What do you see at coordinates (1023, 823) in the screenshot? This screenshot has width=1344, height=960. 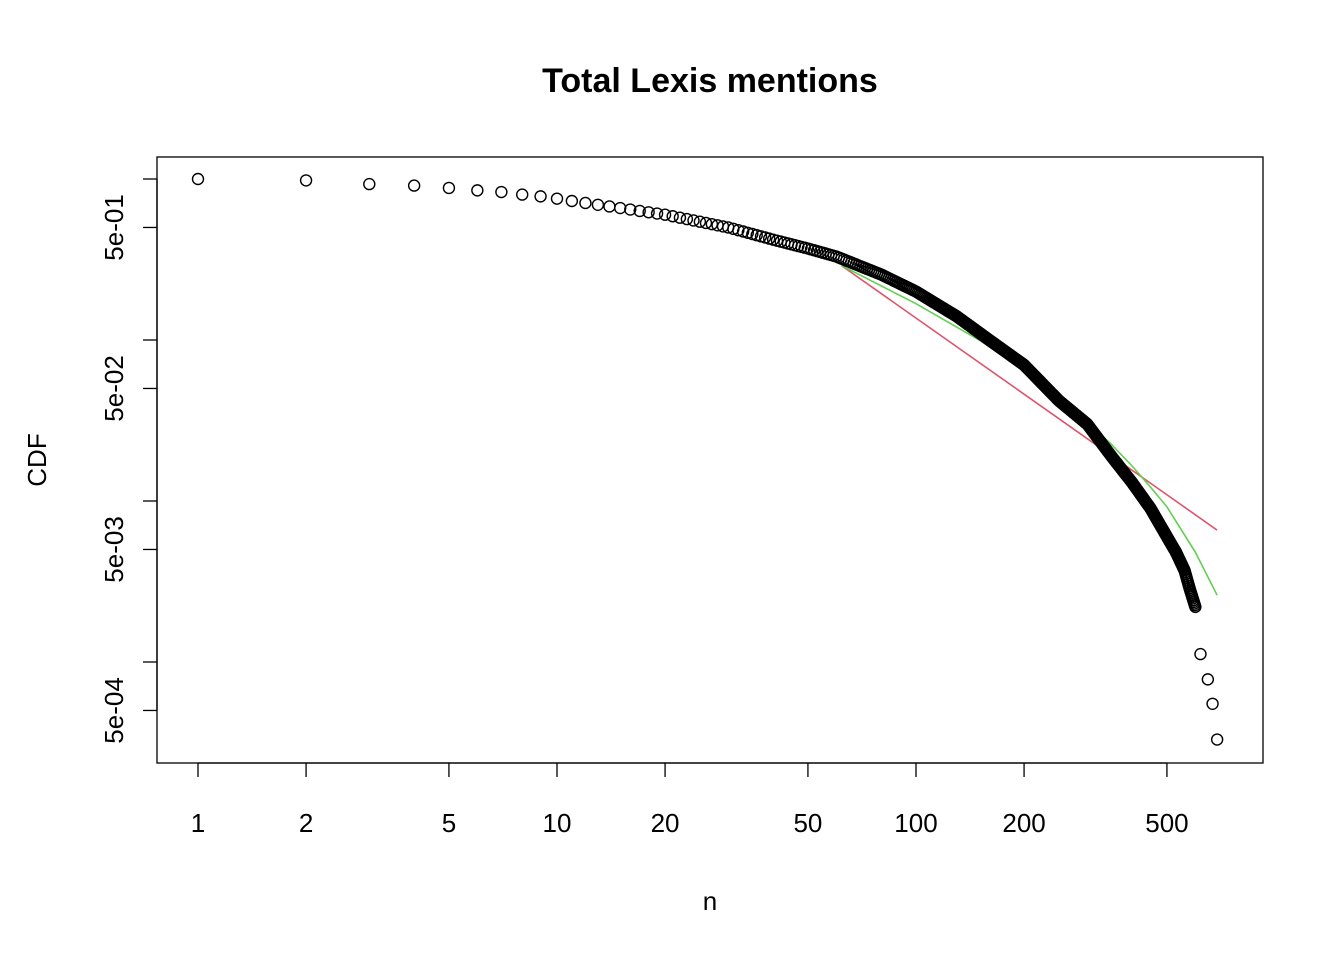 I see `x-tick-label: 200` at bounding box center [1023, 823].